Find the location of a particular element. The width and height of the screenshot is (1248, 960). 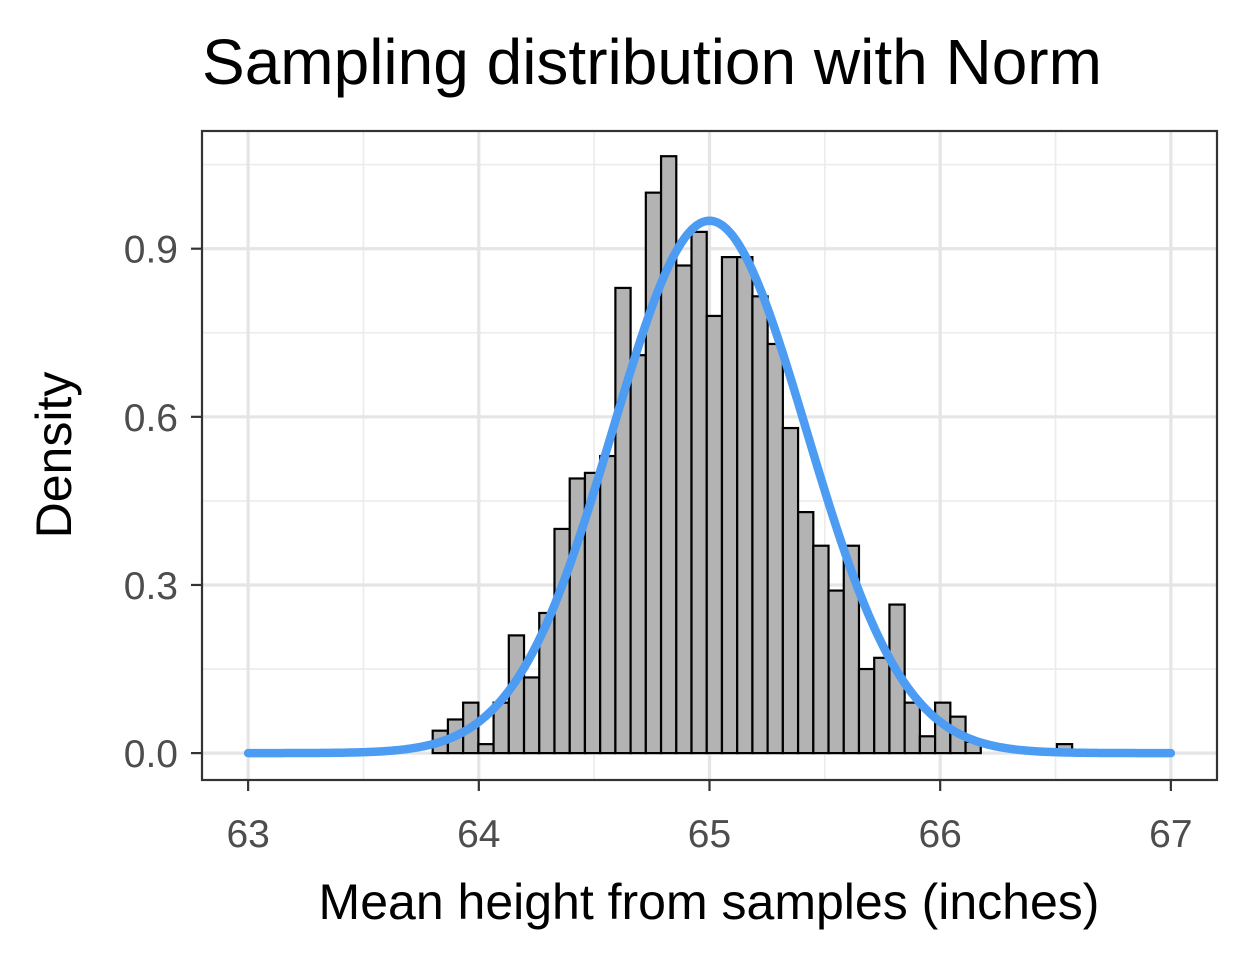

y-axis: 0.0 0.3 0.6 0.9 is located at coordinates (163, 502).